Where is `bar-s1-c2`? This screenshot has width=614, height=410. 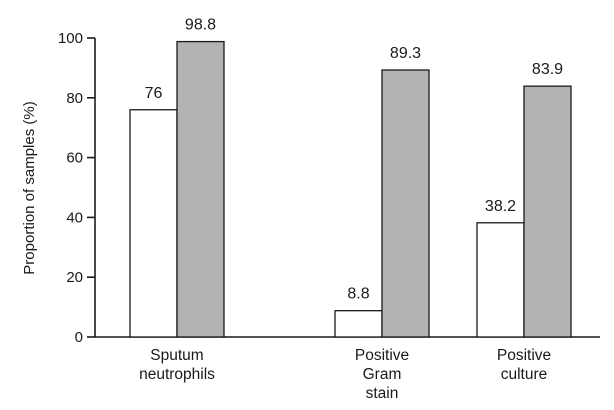
bar-s1-c2 is located at coordinates (358, 324).